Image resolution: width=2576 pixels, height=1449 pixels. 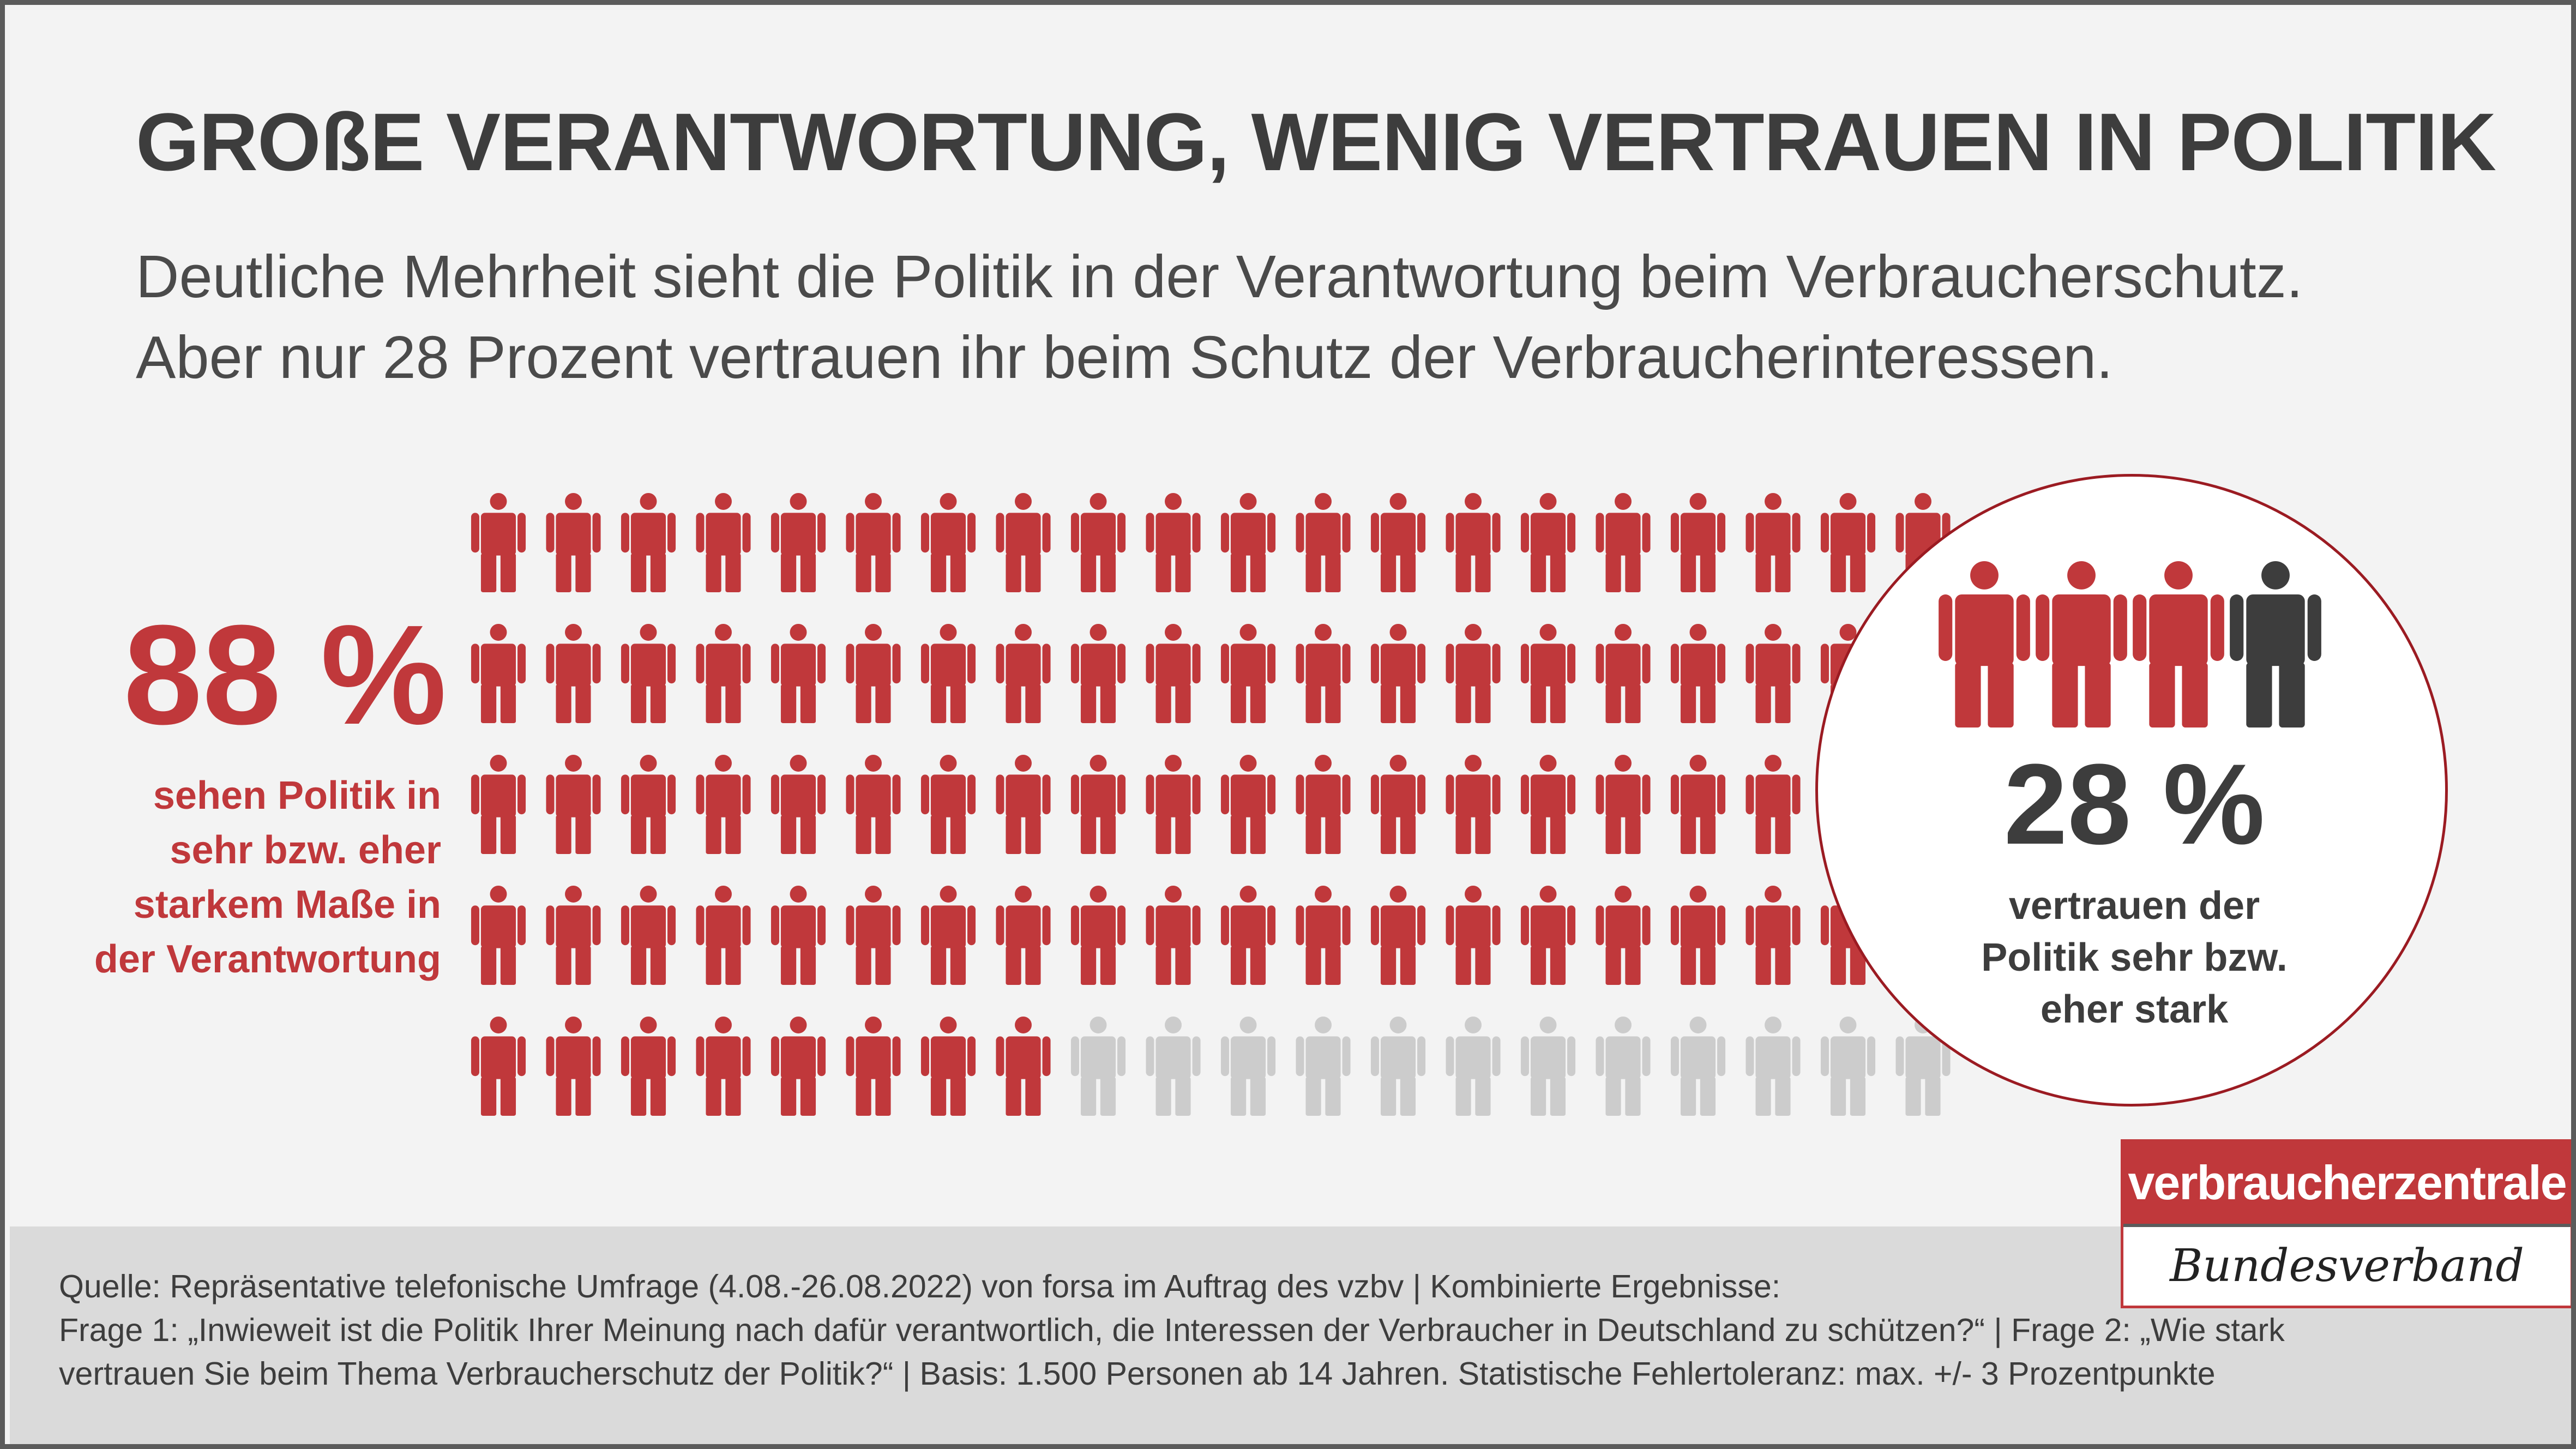 I want to click on logo-wordmark: verbraucherzentrale, so click(x=2347, y=1183).